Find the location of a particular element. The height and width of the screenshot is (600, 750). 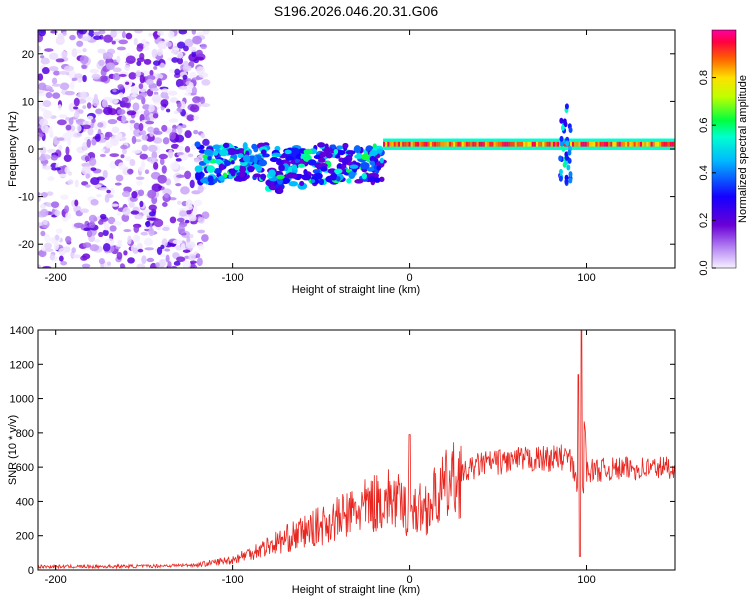

snr-x-label: Height of straight line (km) is located at coordinates (356, 590).